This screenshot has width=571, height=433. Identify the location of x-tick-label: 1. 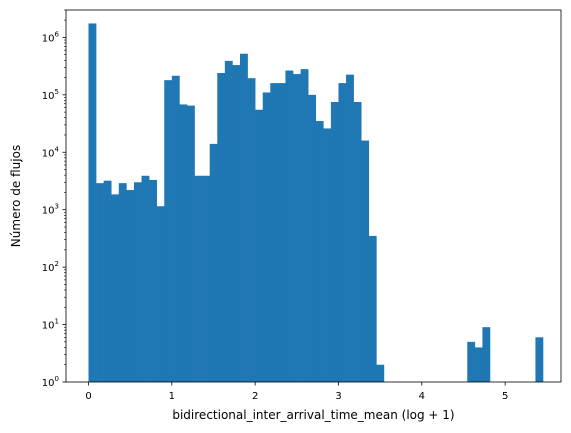
(172, 396).